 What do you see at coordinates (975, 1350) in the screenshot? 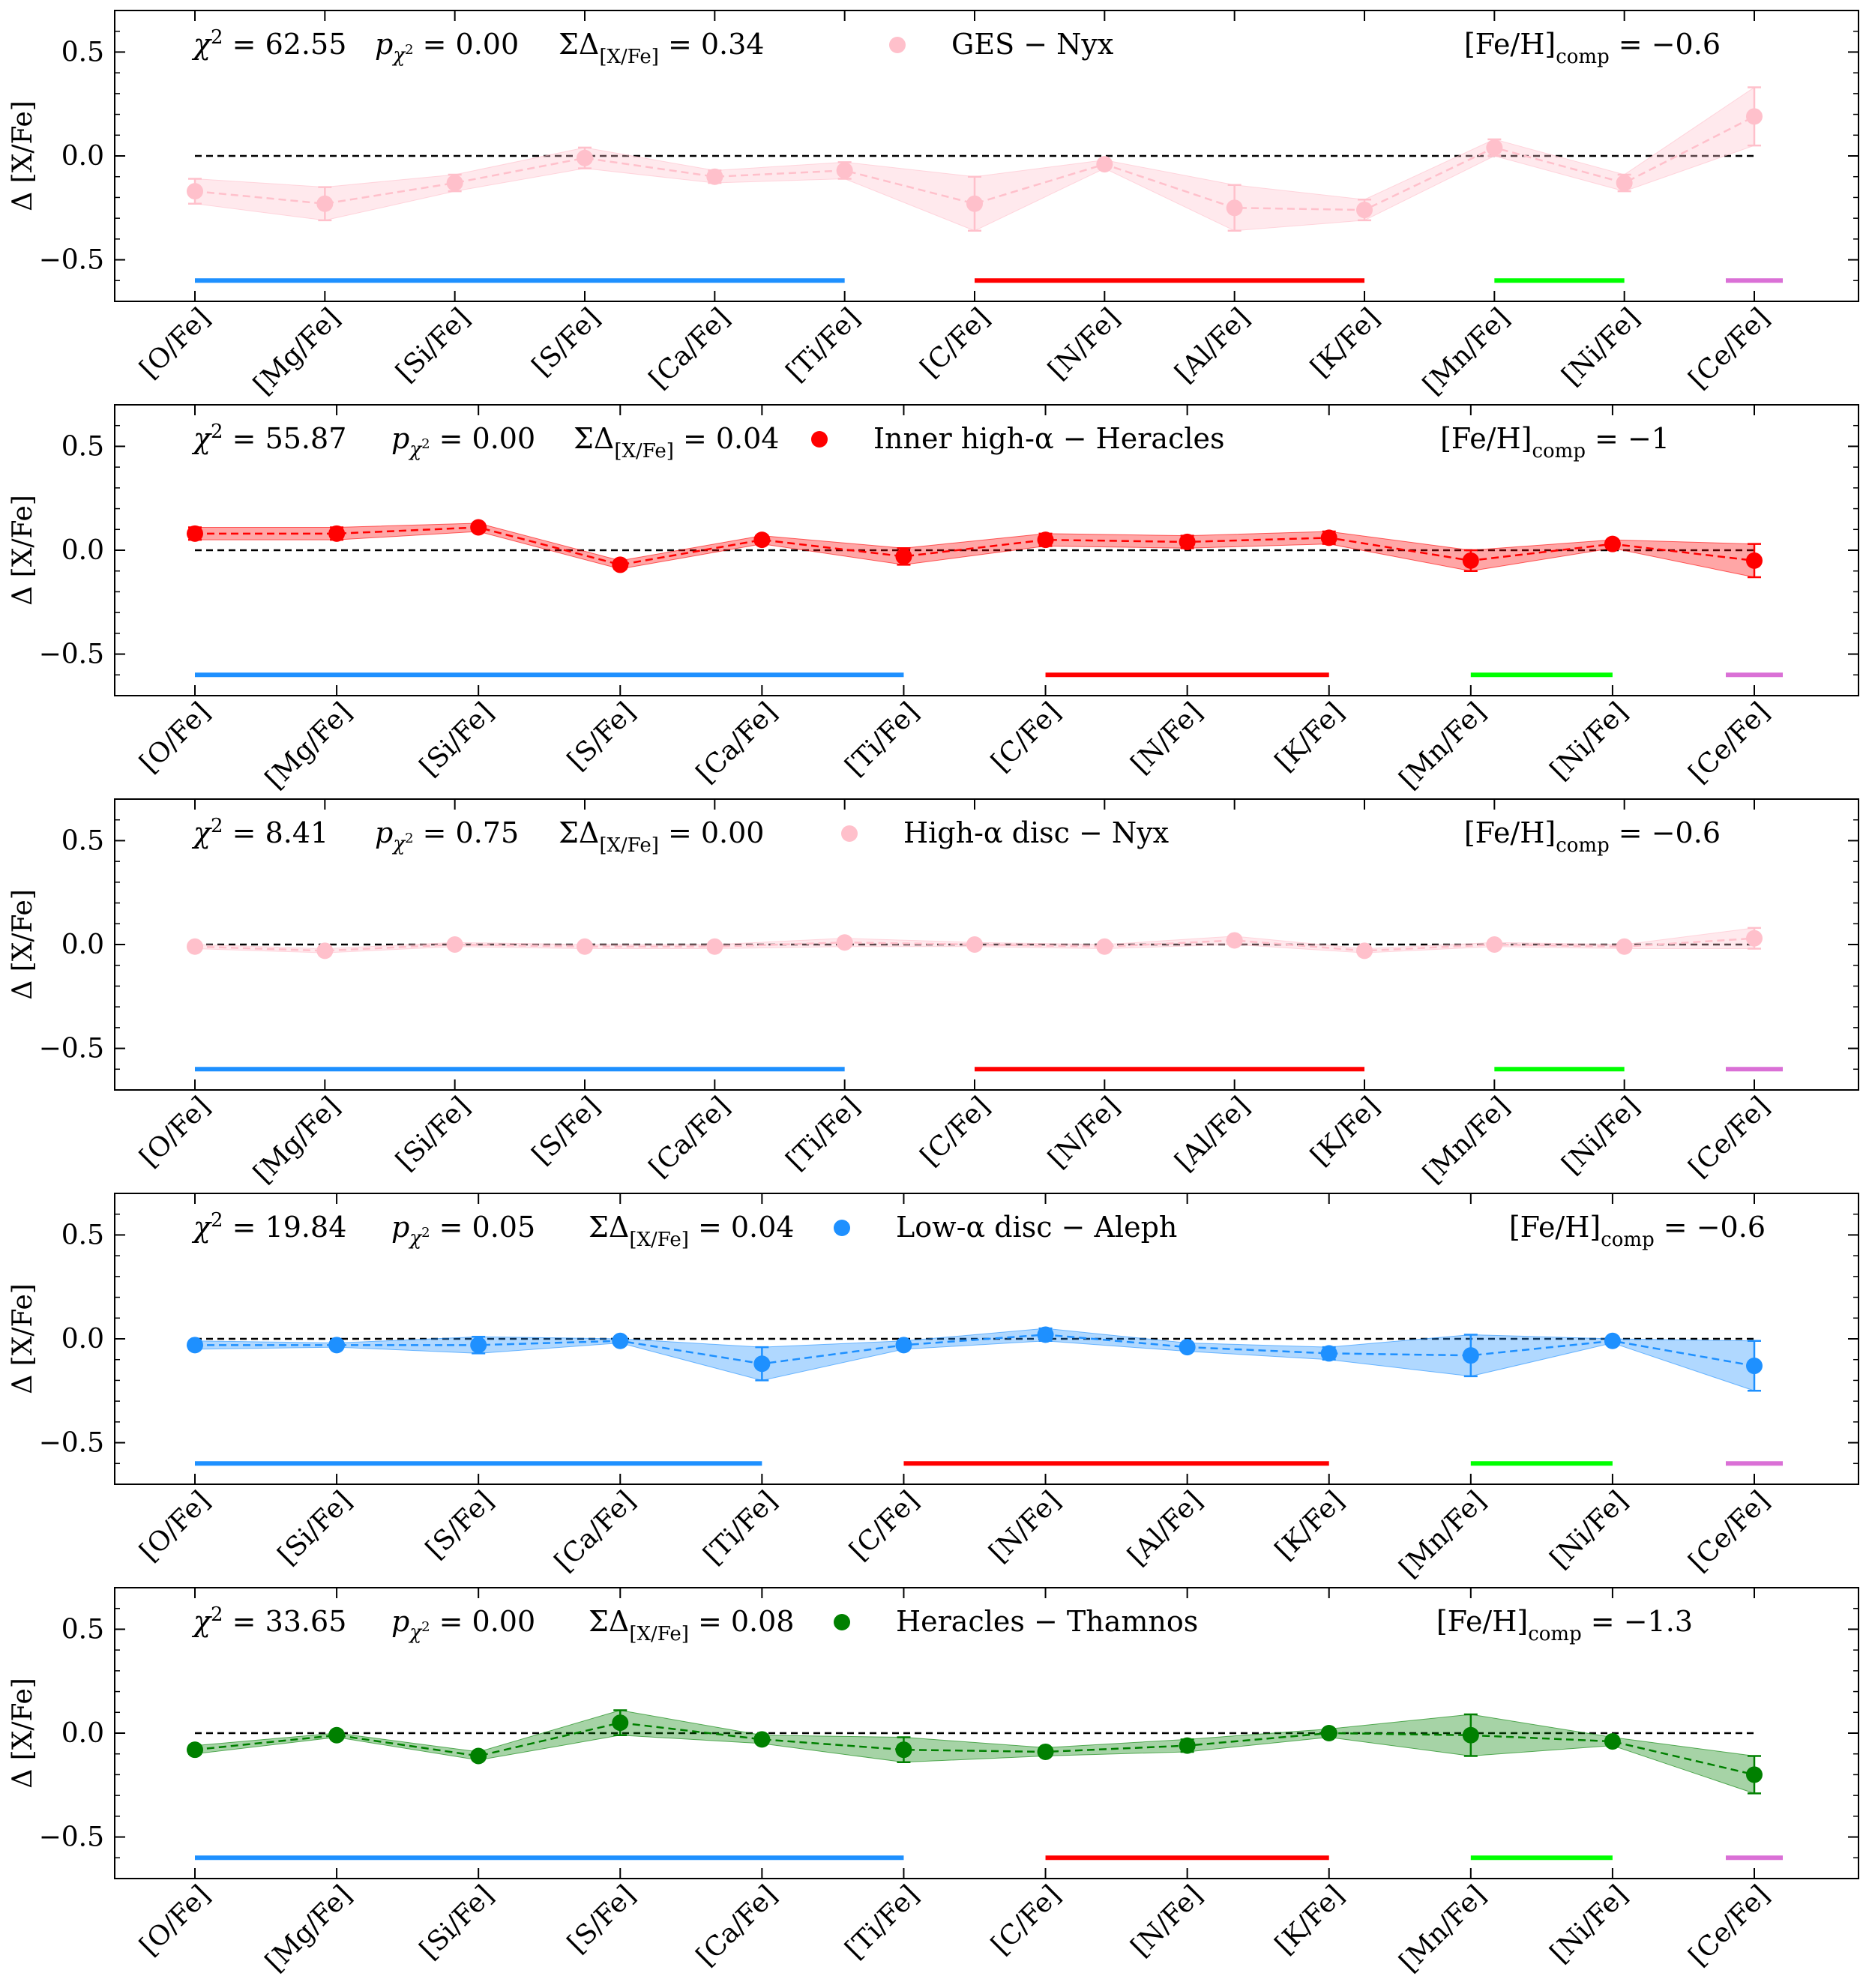
I see `series-line` at bounding box center [975, 1350].